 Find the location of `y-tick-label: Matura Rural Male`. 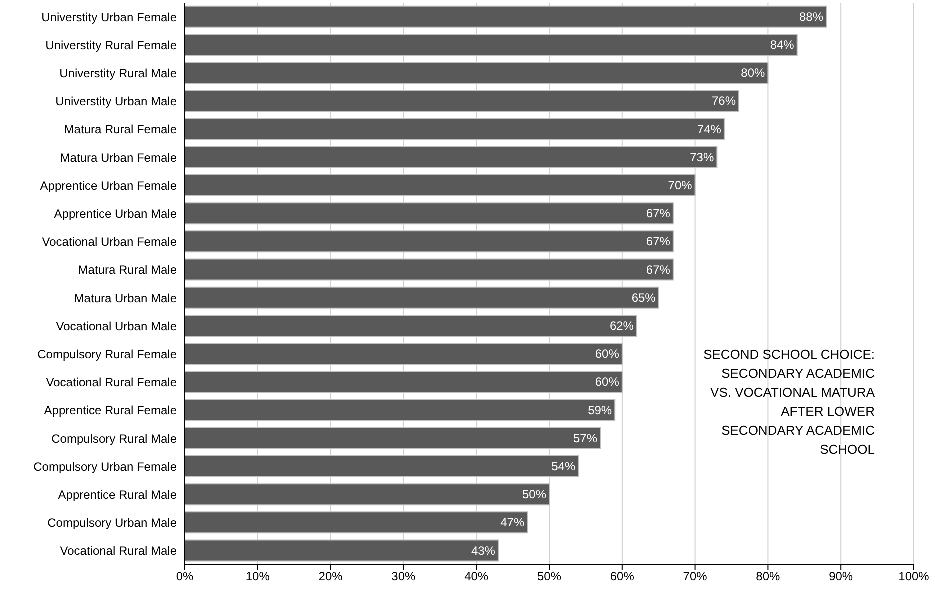

y-tick-label: Matura Rural Male is located at coordinates (128, 270).